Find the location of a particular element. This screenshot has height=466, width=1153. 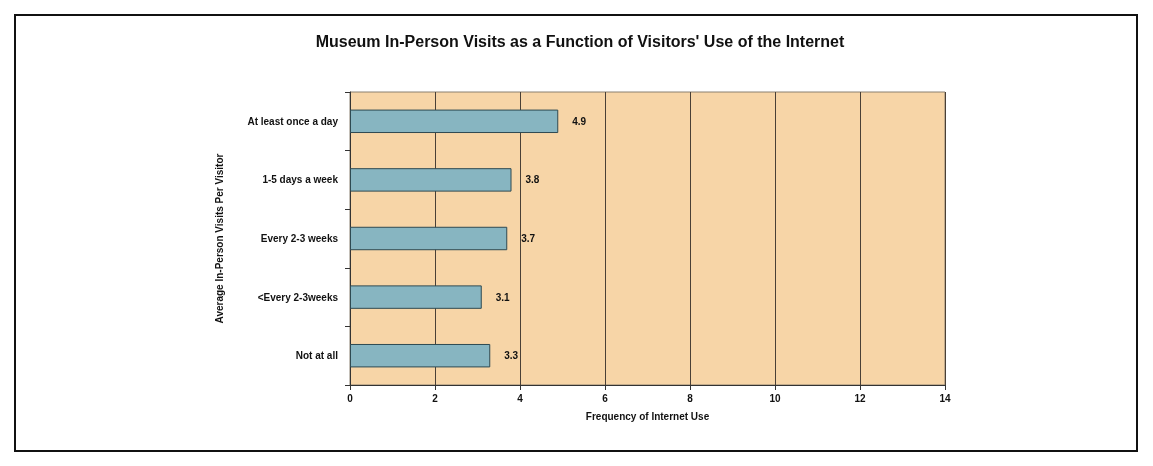

data-label: 3.8 is located at coordinates (532, 180).